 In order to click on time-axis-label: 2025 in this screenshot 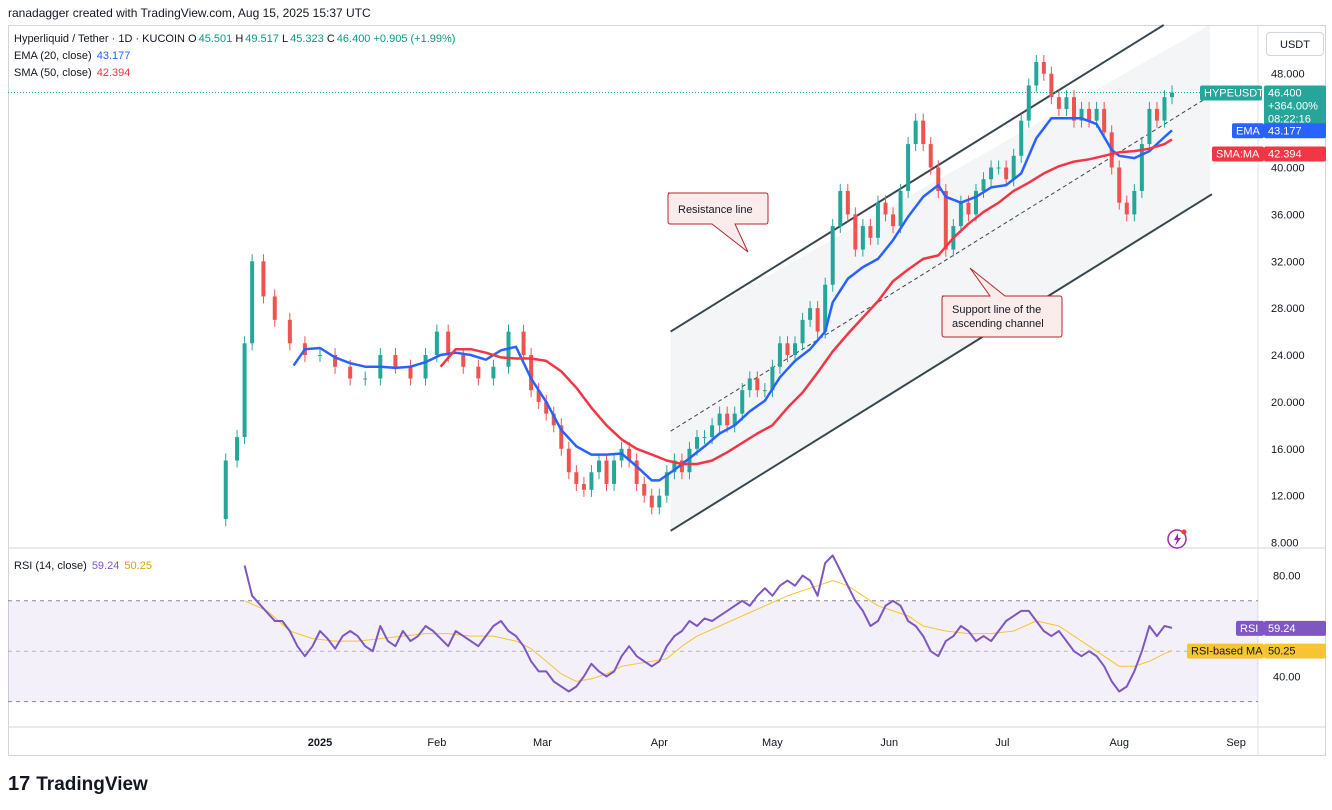, I will do `click(320, 743)`.